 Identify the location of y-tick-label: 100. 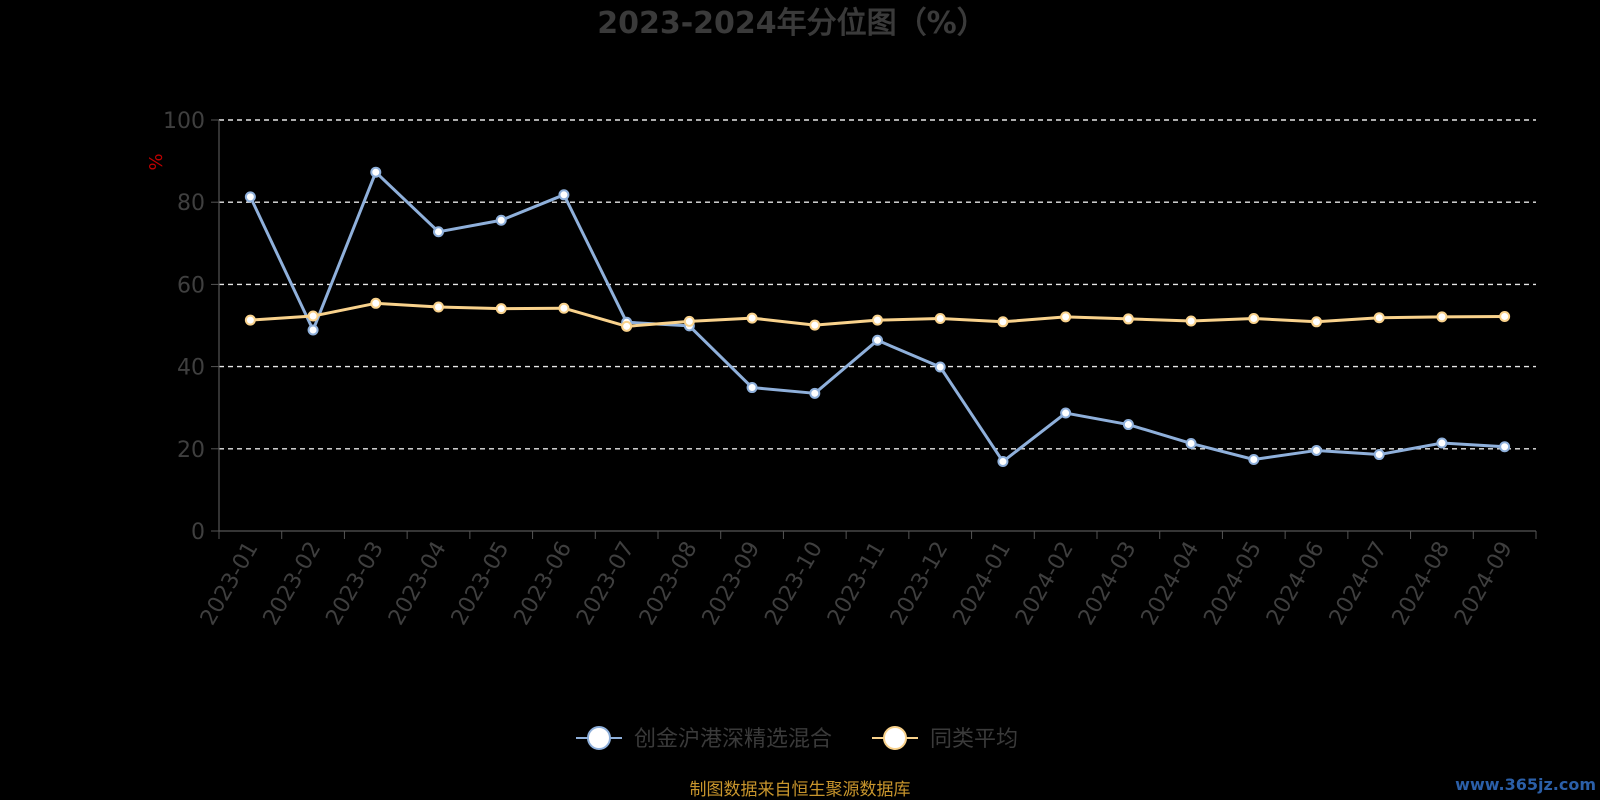
(184, 121).